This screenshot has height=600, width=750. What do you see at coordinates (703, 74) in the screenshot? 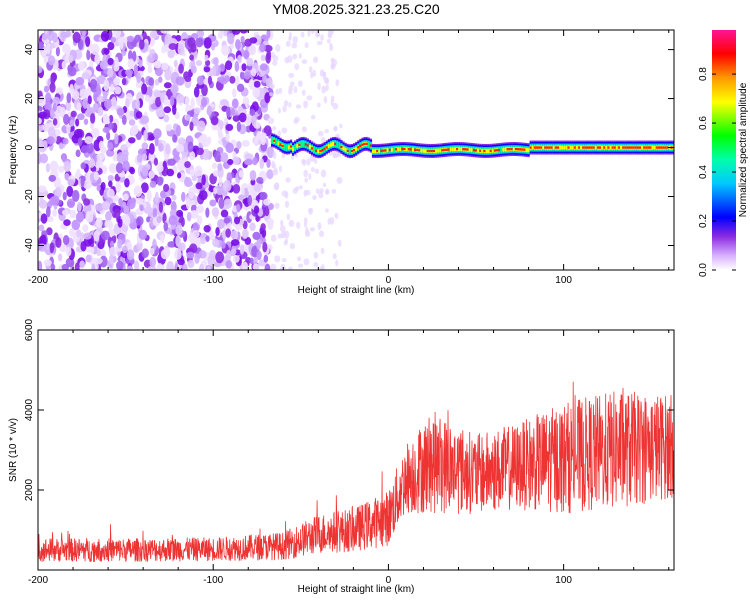
I see `colorbar-tick-label: 0.8` at bounding box center [703, 74].